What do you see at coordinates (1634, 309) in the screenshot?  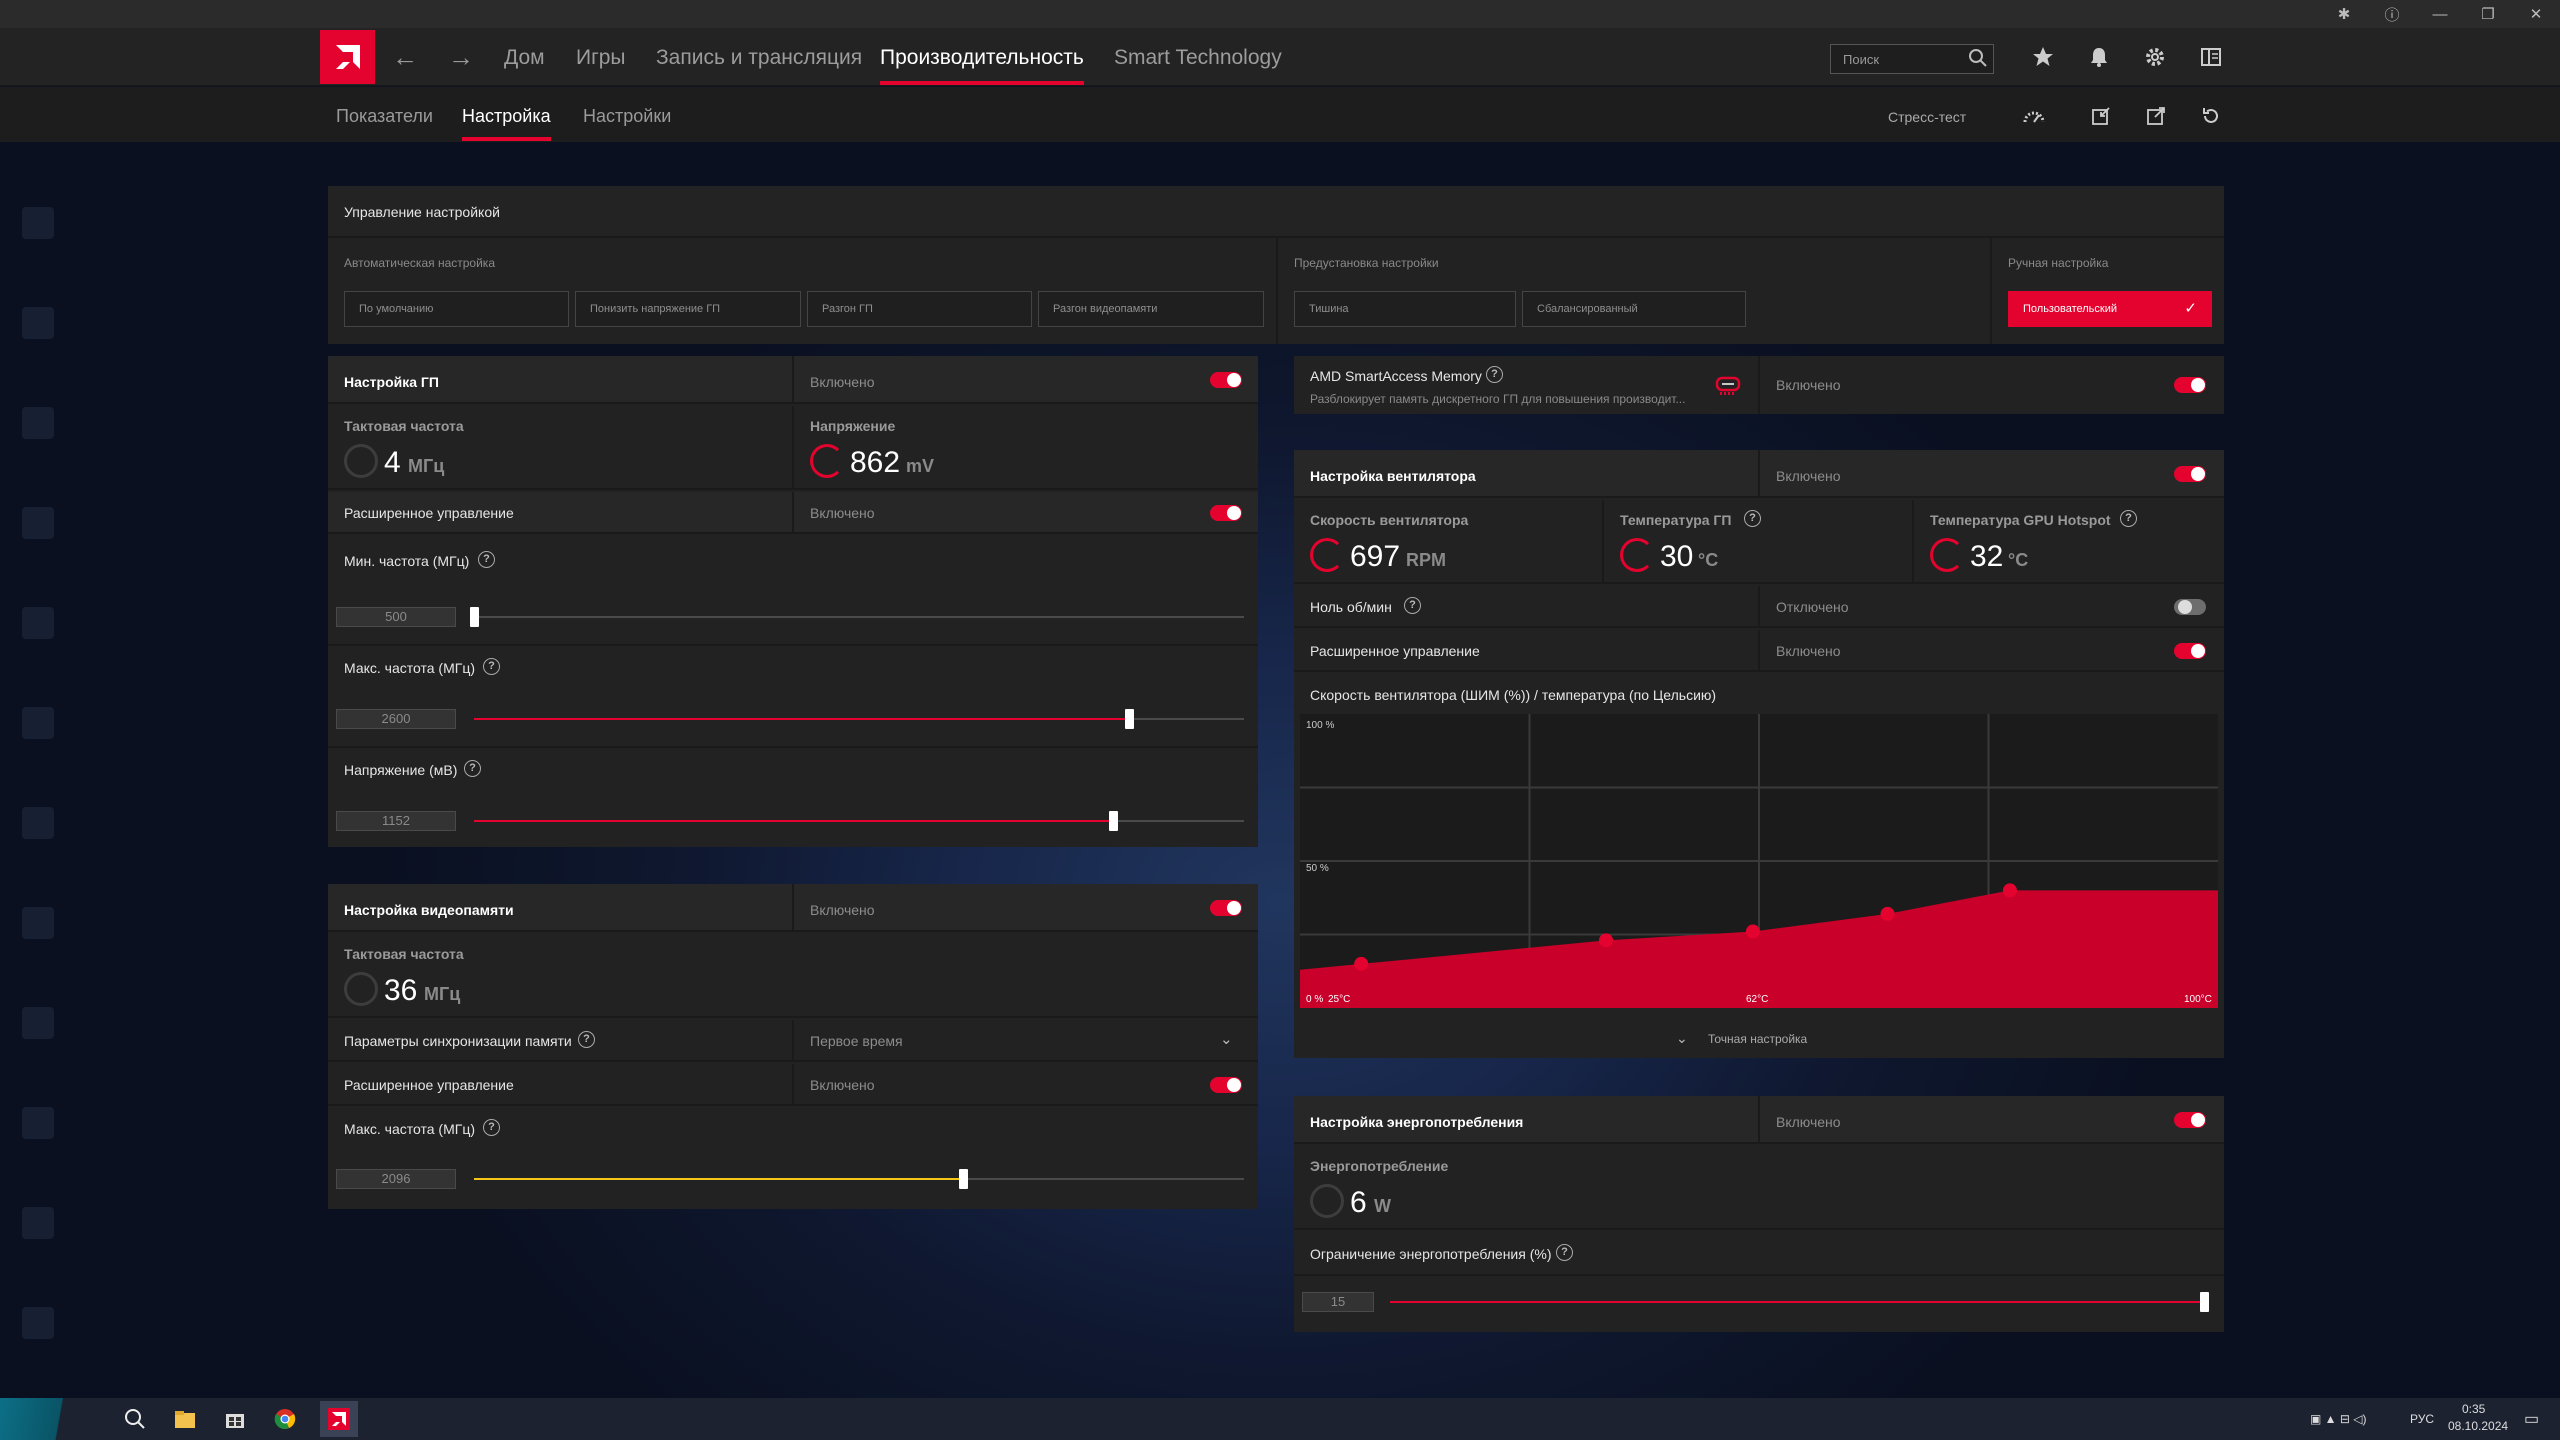 I see `balanced-preset-button: Сбалансированный` at bounding box center [1634, 309].